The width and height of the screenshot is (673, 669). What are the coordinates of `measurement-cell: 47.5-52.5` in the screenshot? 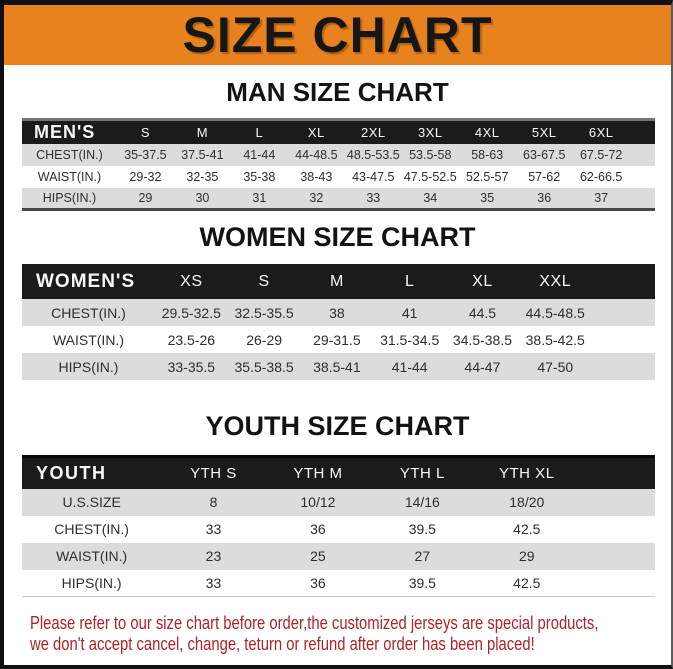 It's located at (430, 176).